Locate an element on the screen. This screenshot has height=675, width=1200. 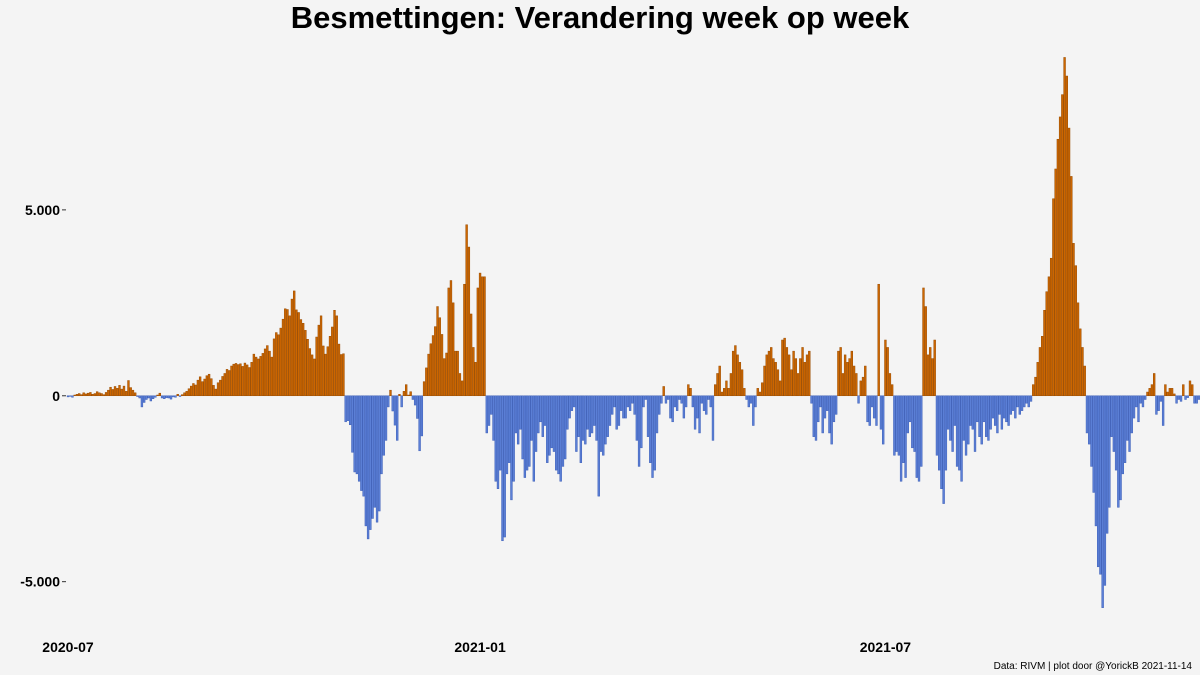
y-tick-label: -5.000 is located at coordinates (40, 582).